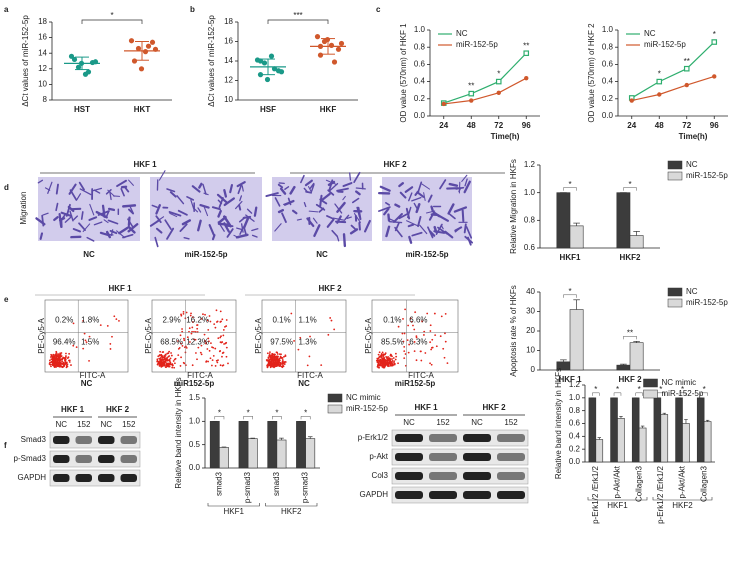 The width and height of the screenshot is (737, 576). What do you see at coordinates (443, 422) in the screenshot?
I see `lane-label: 152` at bounding box center [443, 422].